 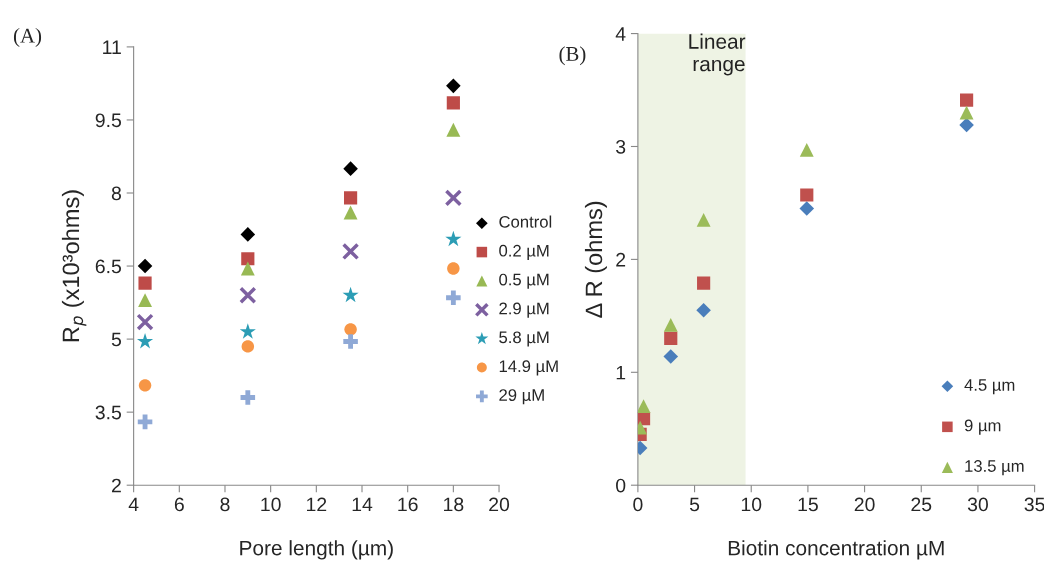 What do you see at coordinates (595, 259) in the screenshot?
I see `y-axis-title: Δ R (ohms)` at bounding box center [595, 259].